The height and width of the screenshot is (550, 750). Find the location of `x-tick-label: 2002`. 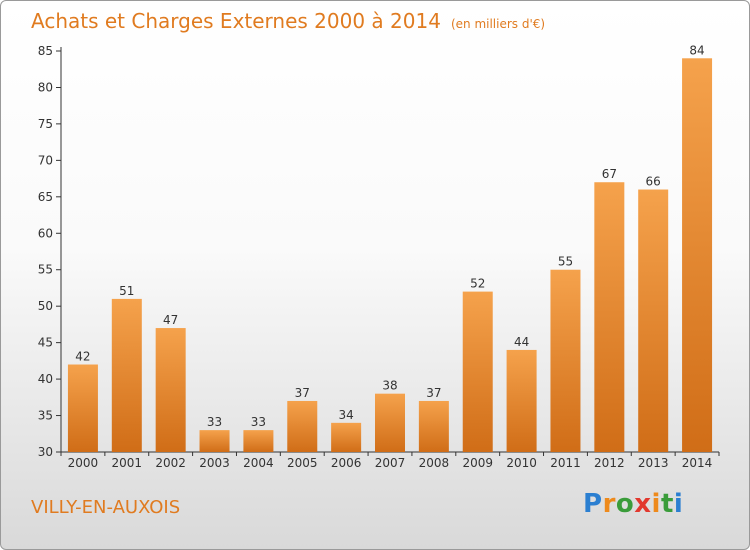

x-tick-label: 2002 is located at coordinates (170, 463).